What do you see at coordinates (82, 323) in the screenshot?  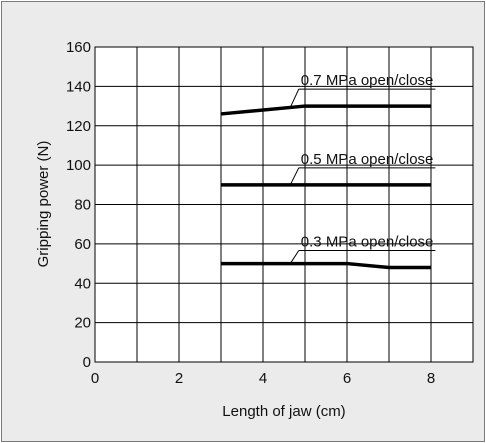 I see `y-tick-label: 20` at bounding box center [82, 323].